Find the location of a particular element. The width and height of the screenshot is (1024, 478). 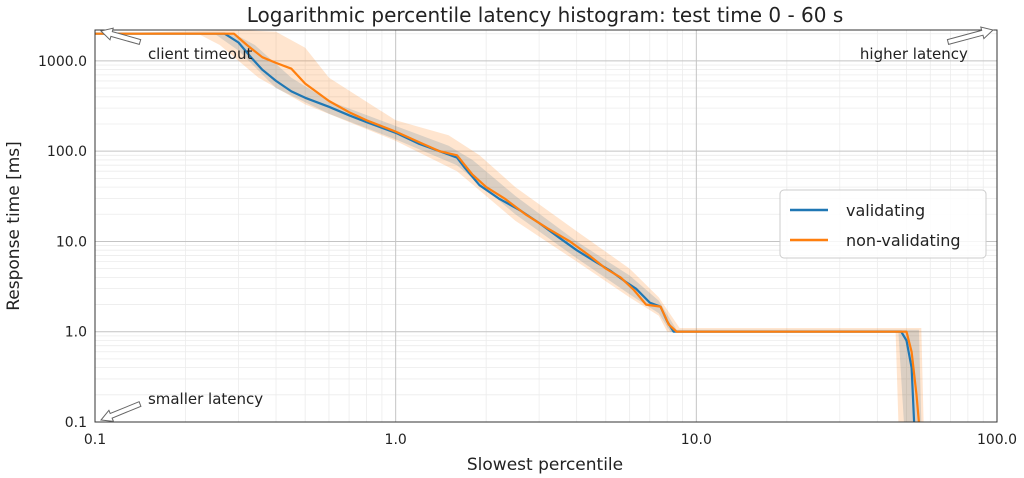

legend-box is located at coordinates (883, 224).